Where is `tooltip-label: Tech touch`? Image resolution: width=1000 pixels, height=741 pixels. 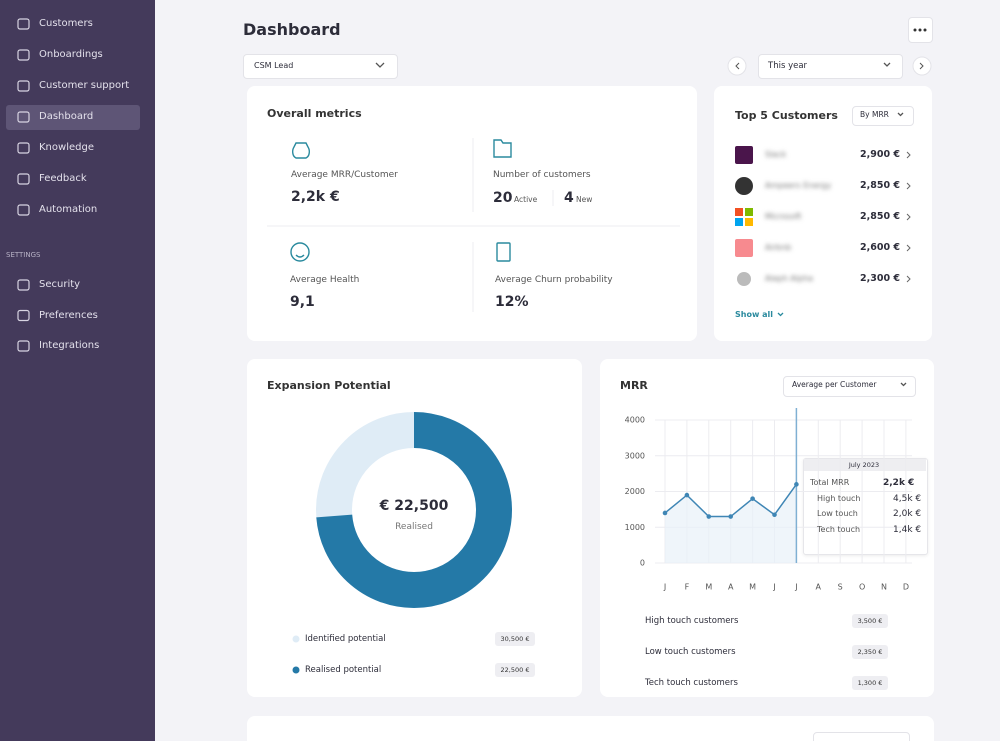 tooltip-label: Tech touch is located at coordinates (839, 529).